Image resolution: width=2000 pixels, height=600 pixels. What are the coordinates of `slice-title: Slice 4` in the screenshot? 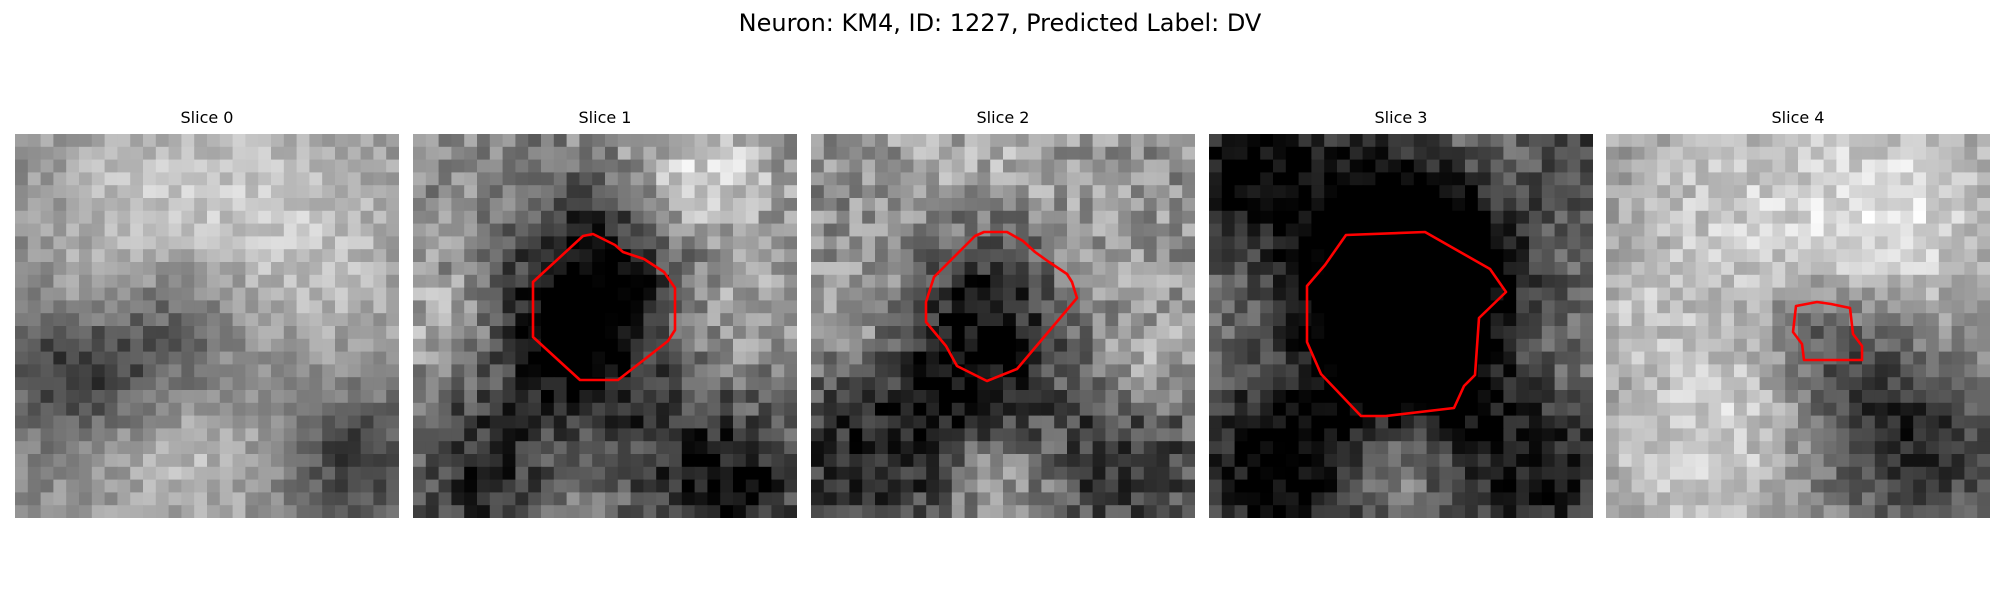 It's located at (1798, 118).